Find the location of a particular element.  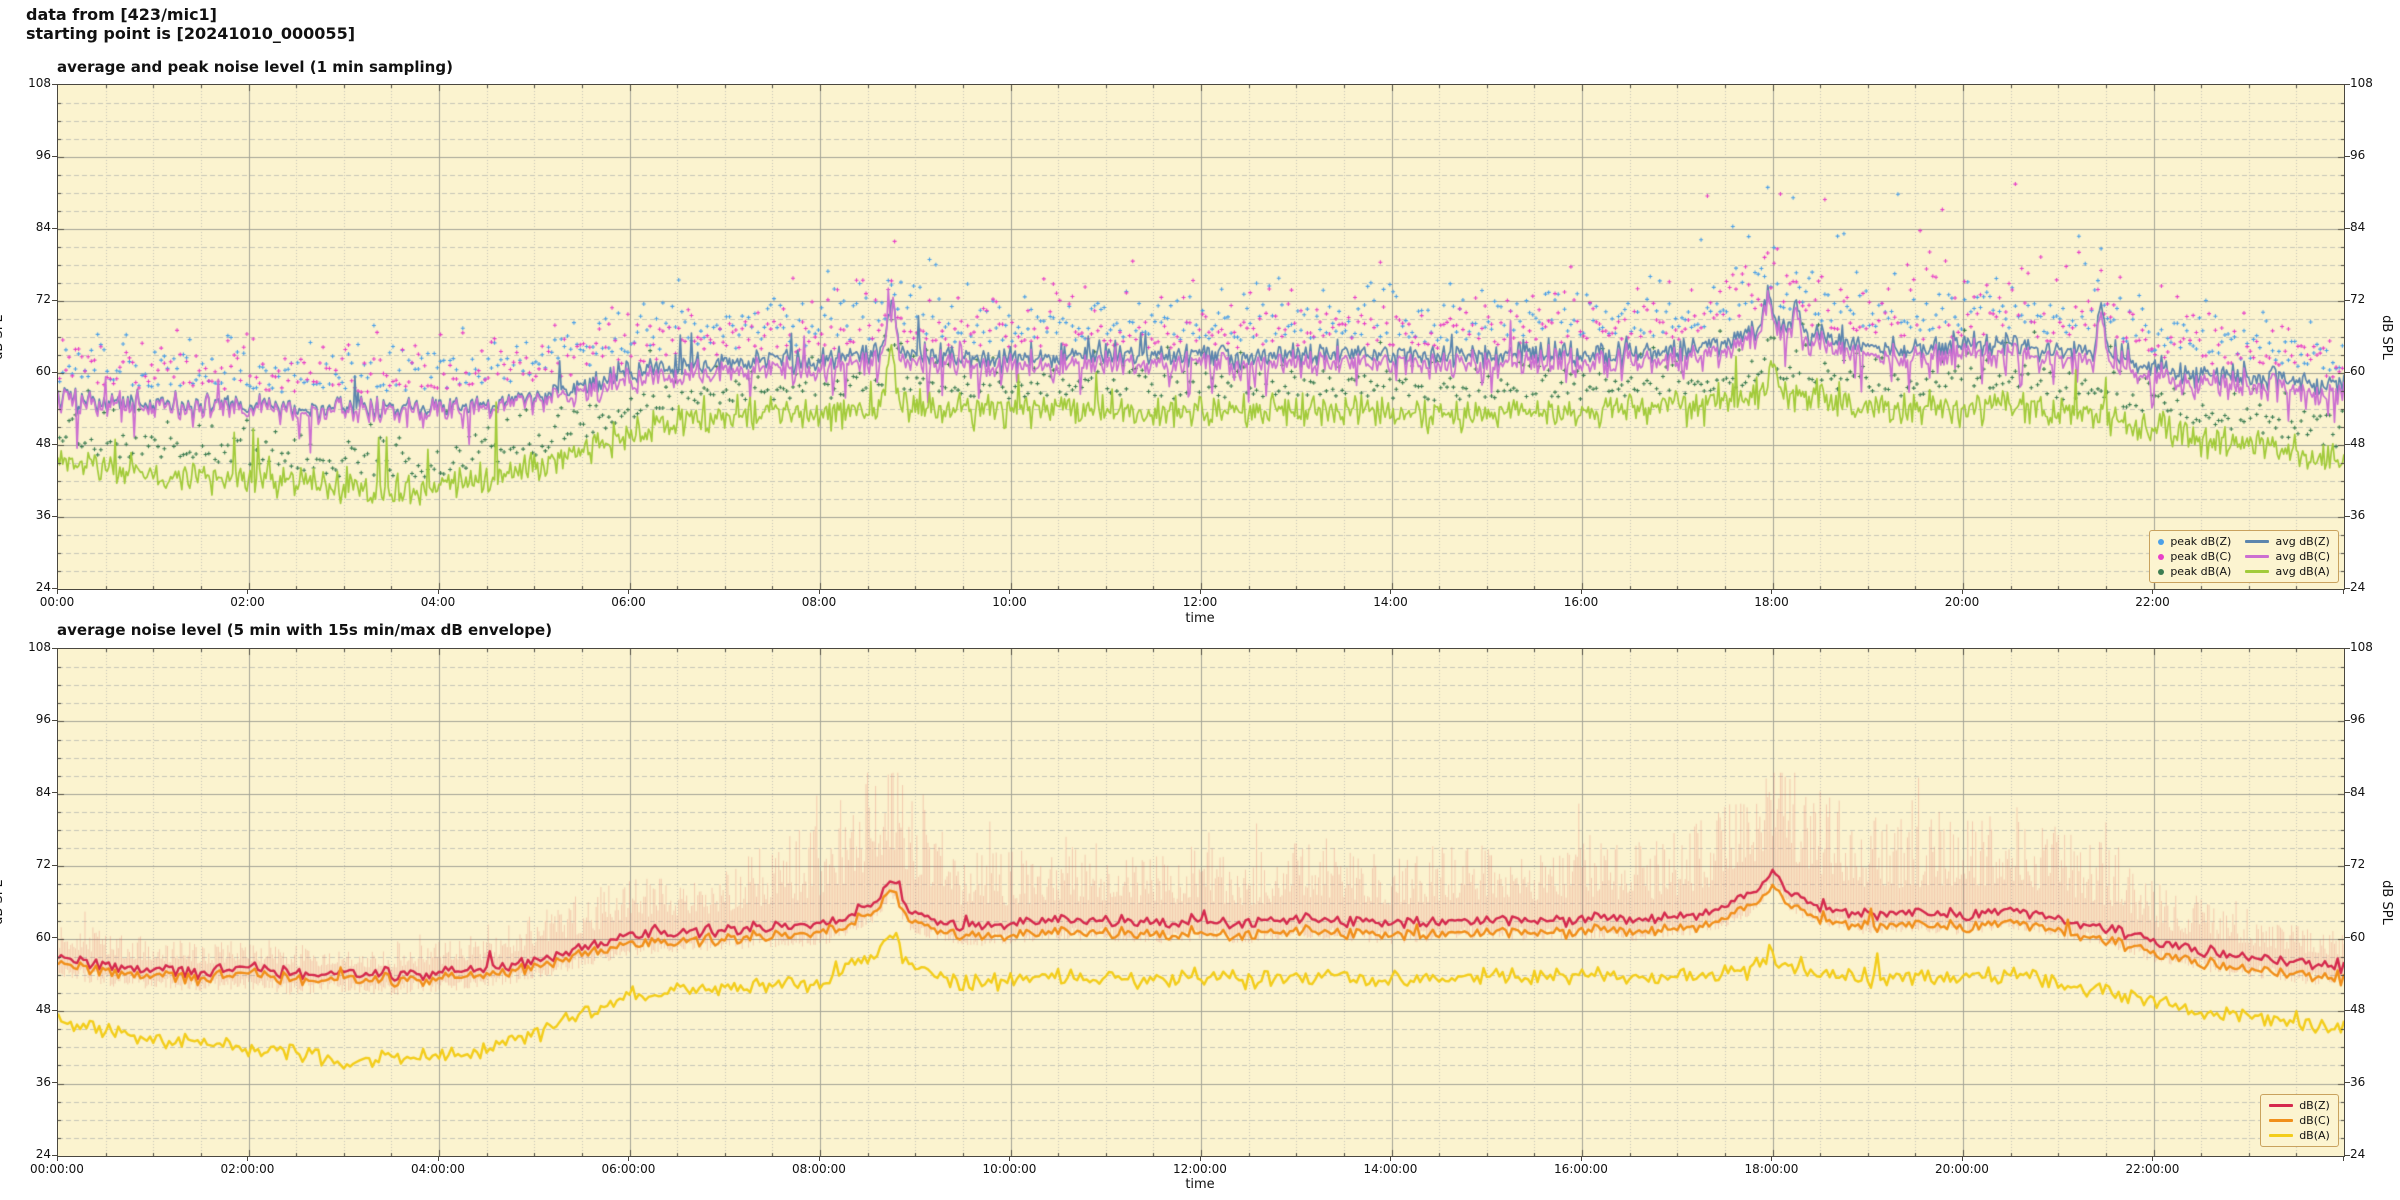

x-tick-label: 06:00 is located at coordinates (628, 602).